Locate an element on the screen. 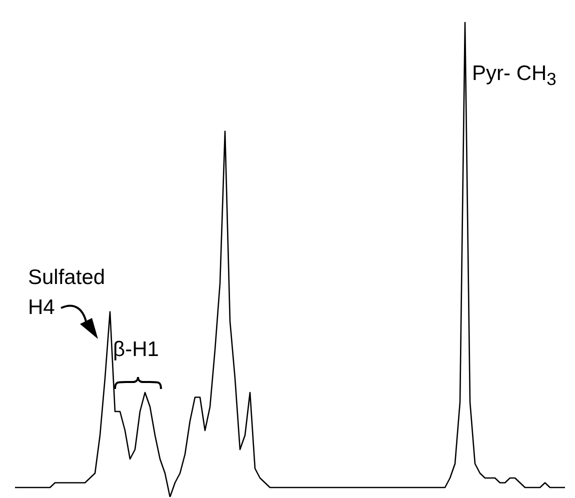  annotation: Sulfated is located at coordinates (67, 278).